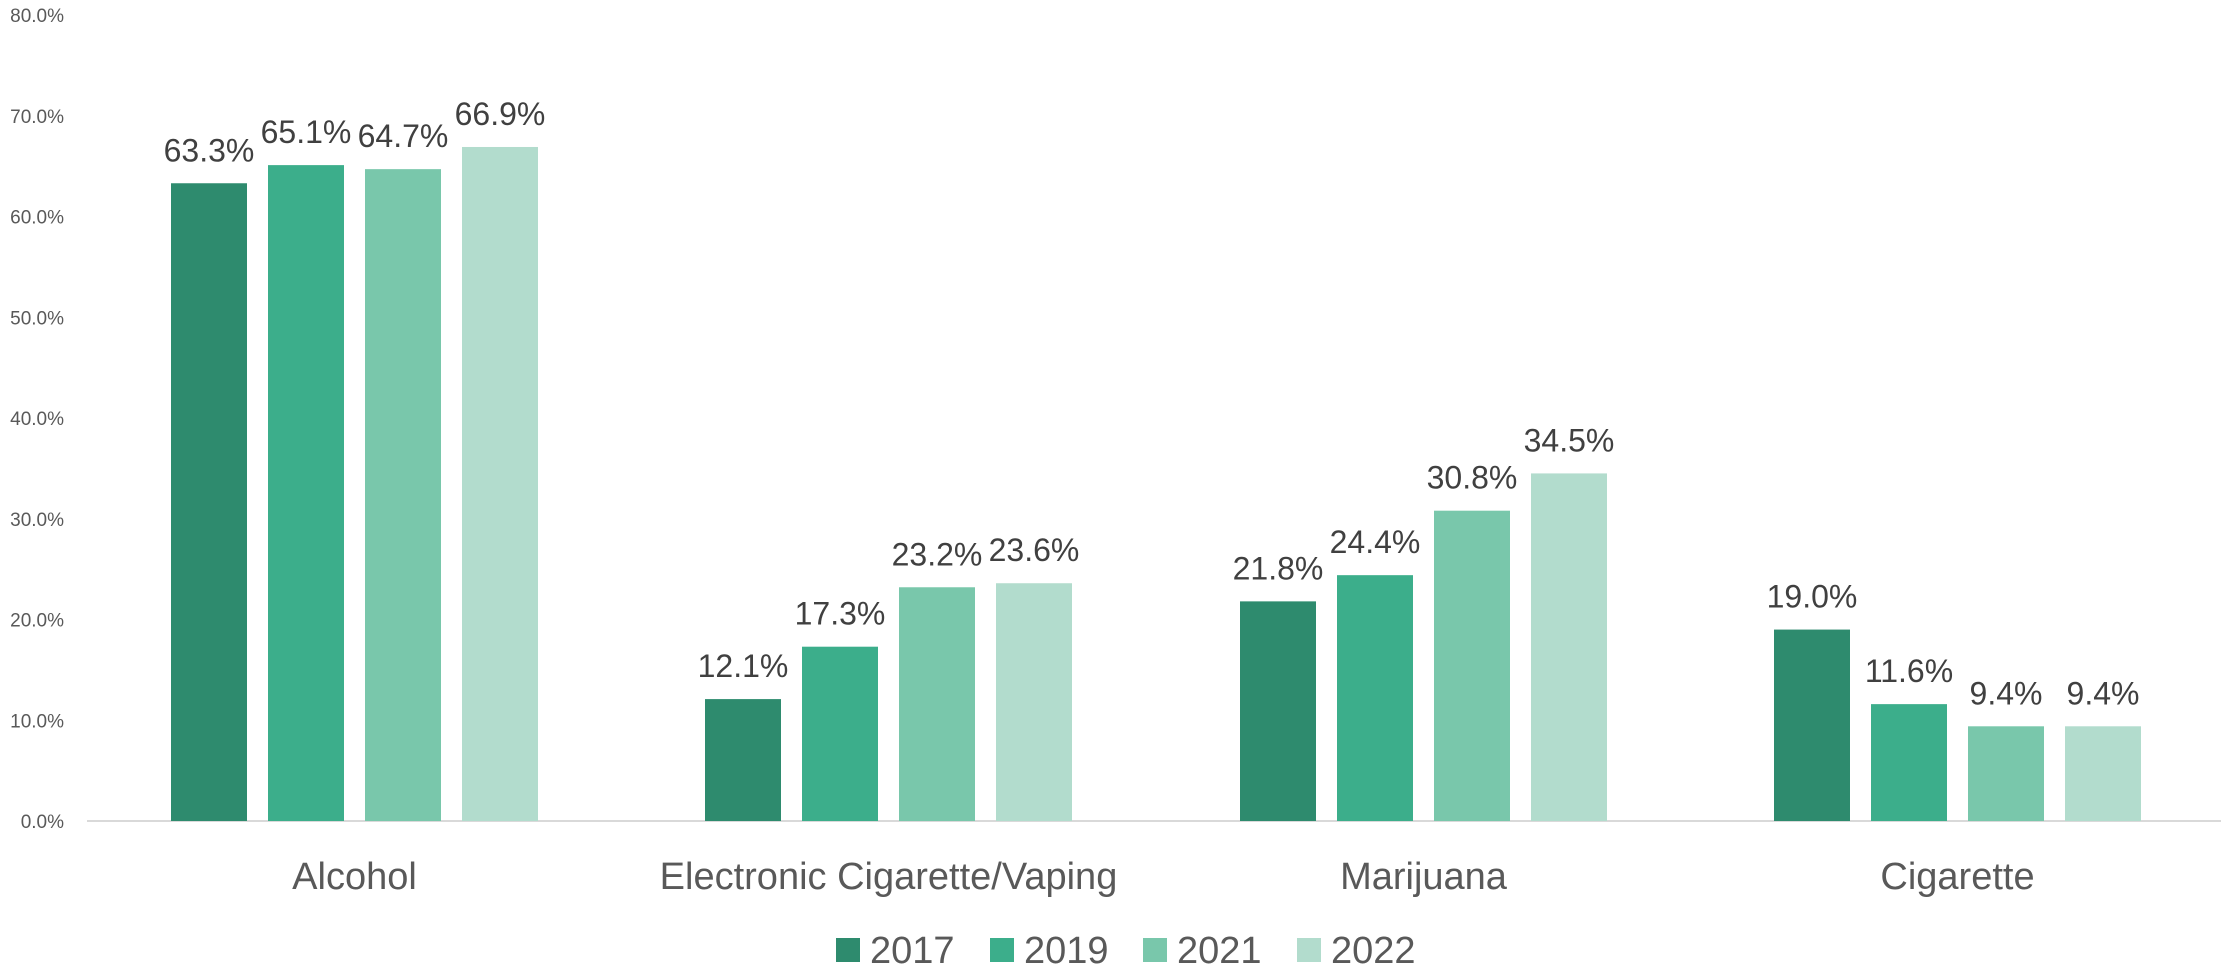 The width and height of the screenshot is (2221, 970). I want to click on y-tick-label: 30.0%, so click(37, 520).